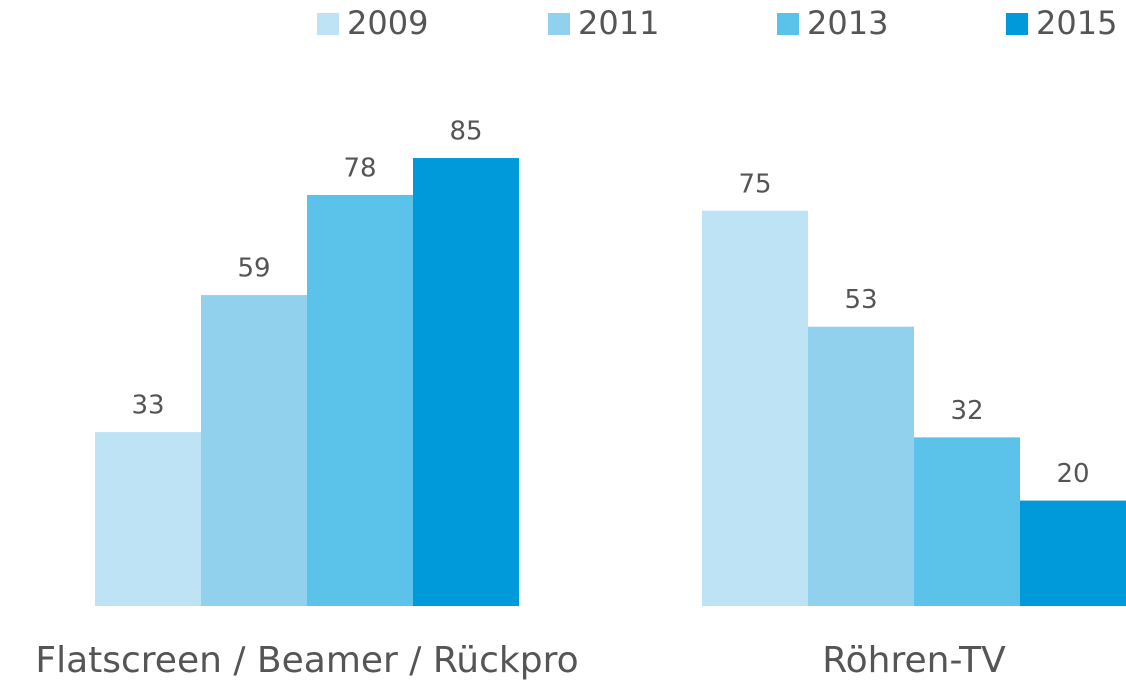 This screenshot has width=1126, height=689. What do you see at coordinates (359, 168) in the screenshot?
I see `value-label: 78` at bounding box center [359, 168].